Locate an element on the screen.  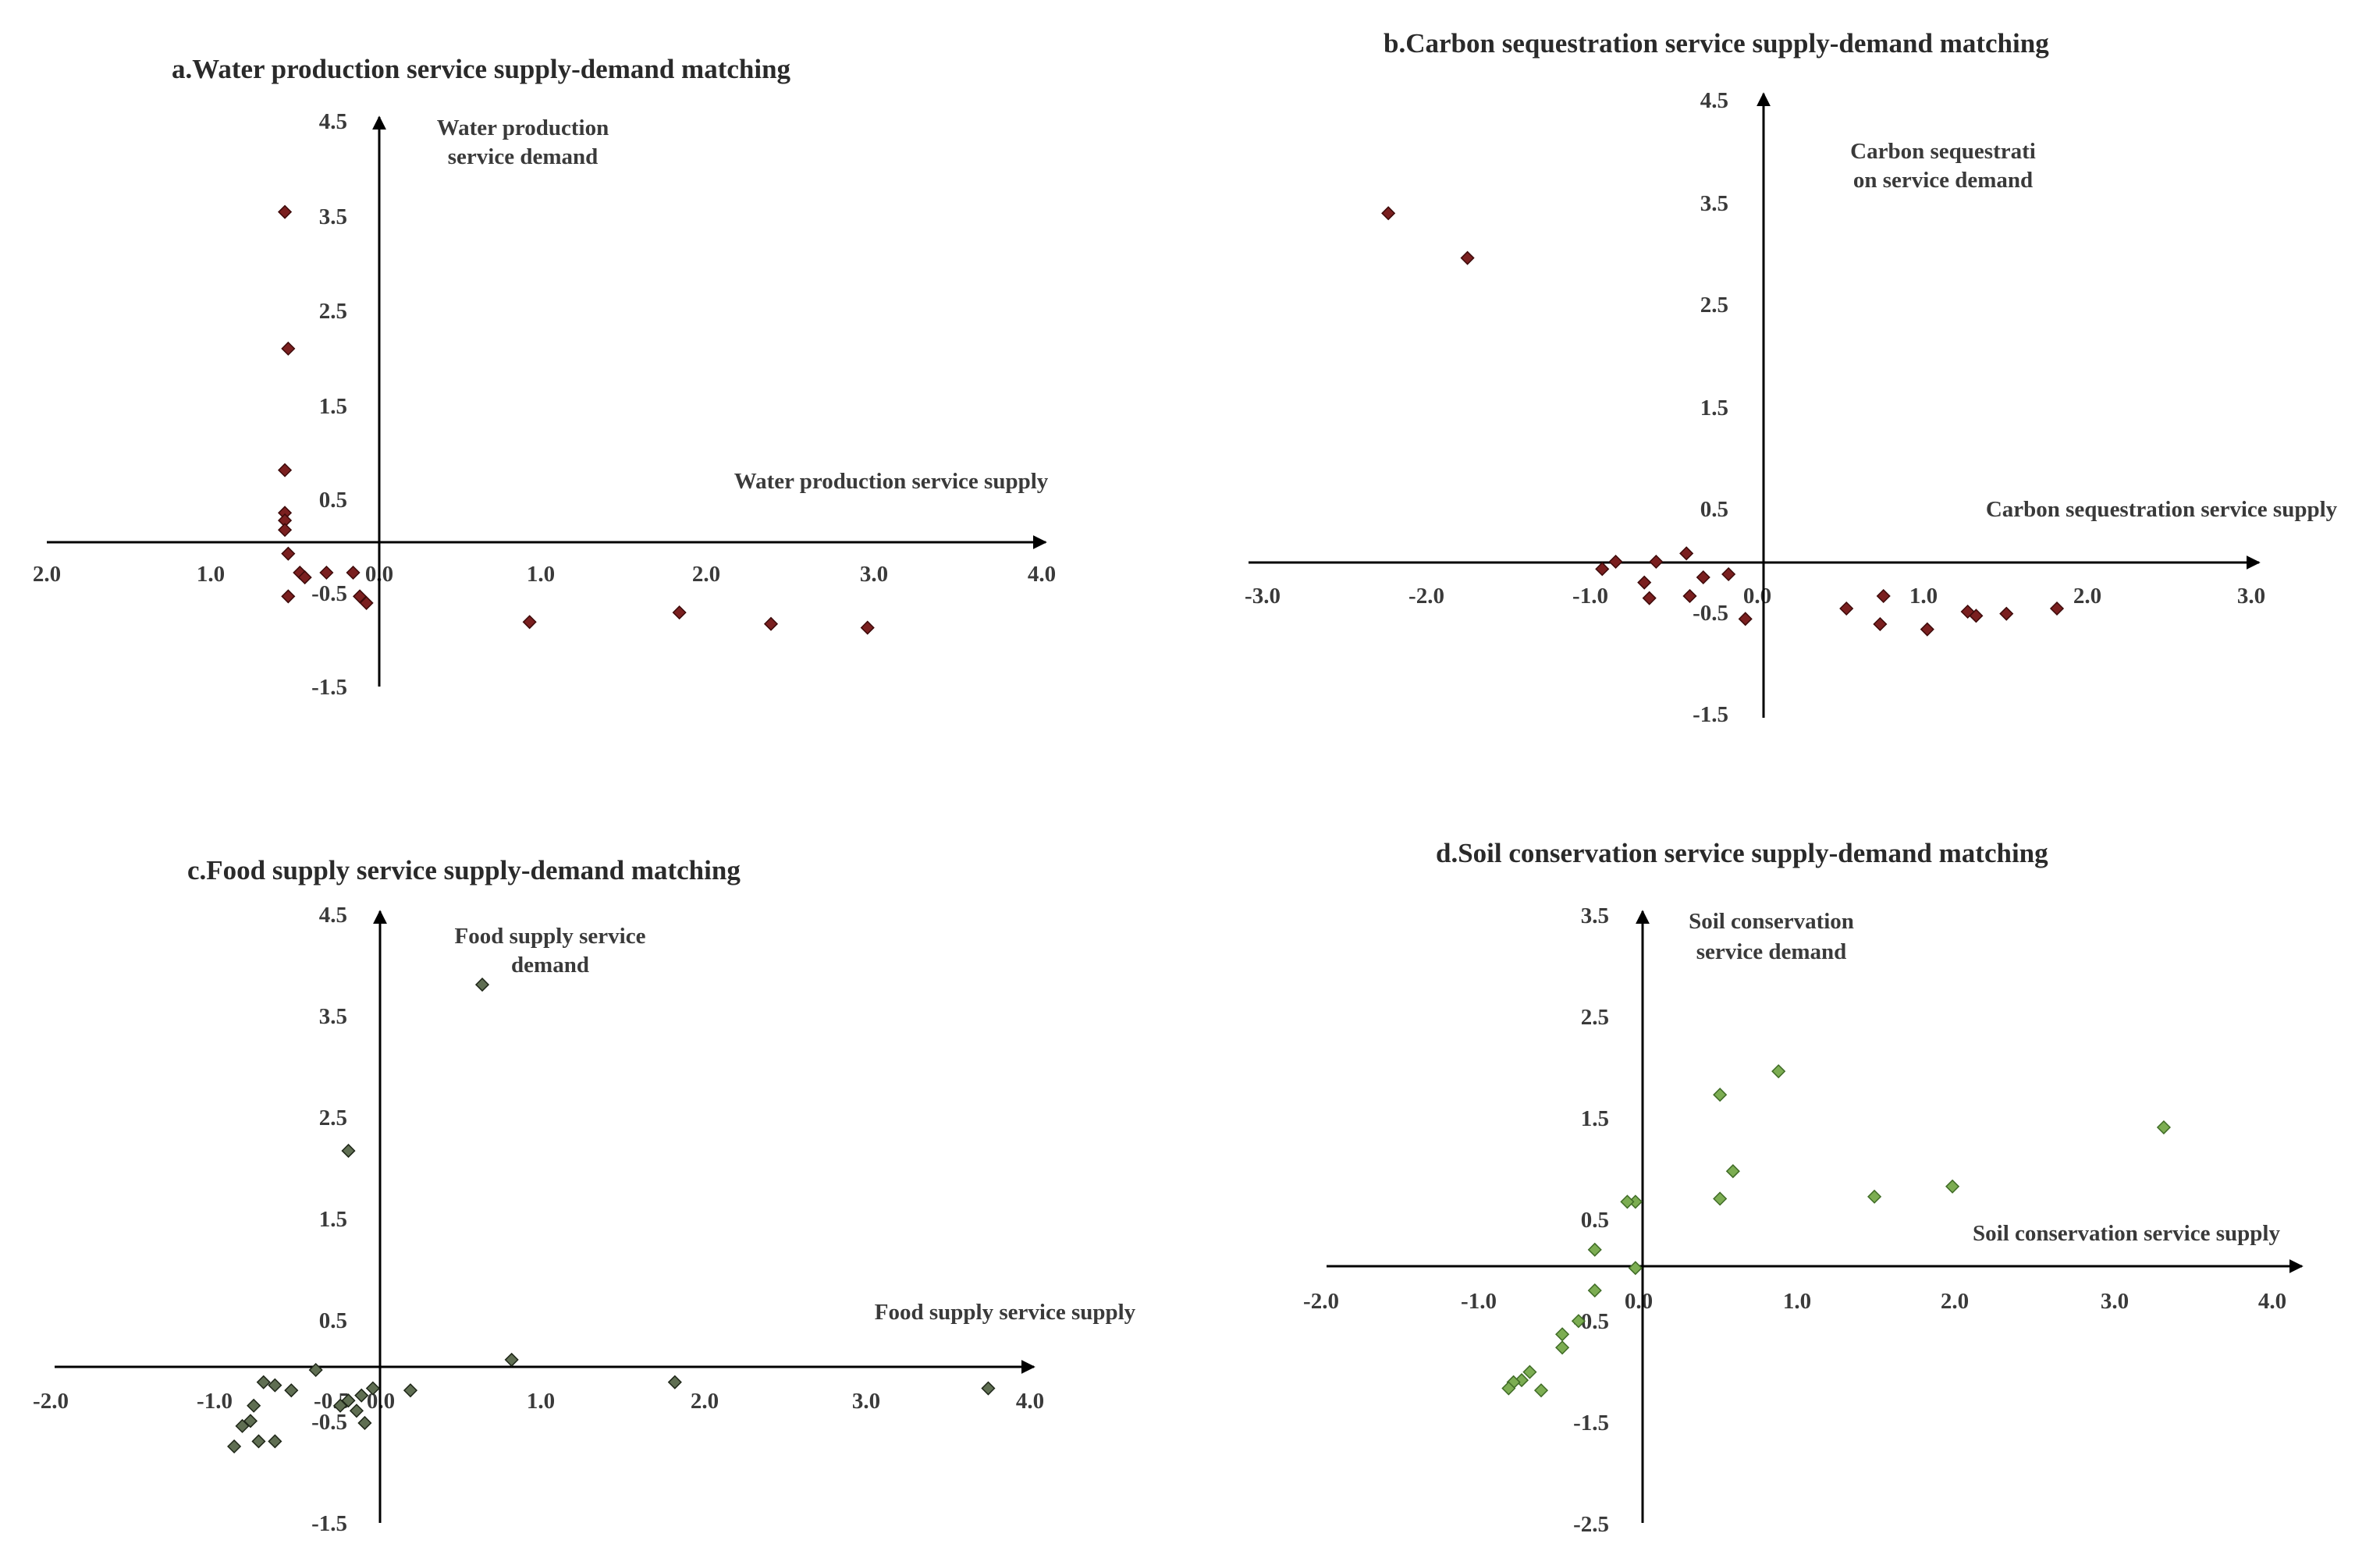
x-tick-label: 0.0 is located at coordinates (1639, 1301).